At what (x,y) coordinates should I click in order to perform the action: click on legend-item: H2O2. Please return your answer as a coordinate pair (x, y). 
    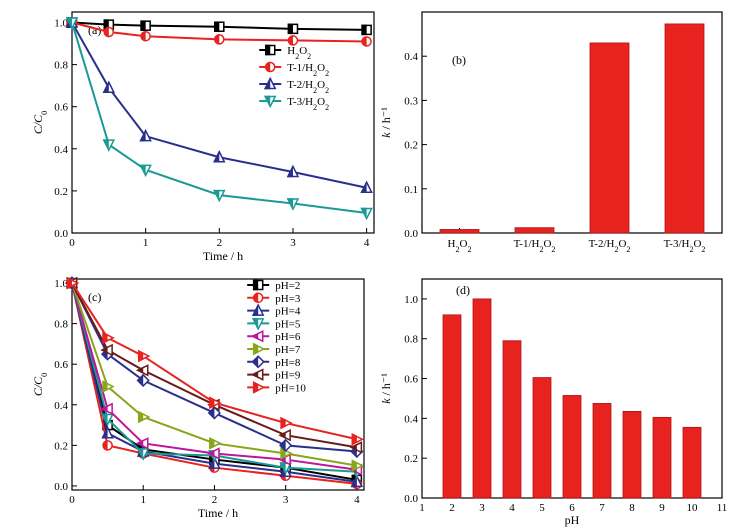
    Looking at the image, I should click on (285, 52).